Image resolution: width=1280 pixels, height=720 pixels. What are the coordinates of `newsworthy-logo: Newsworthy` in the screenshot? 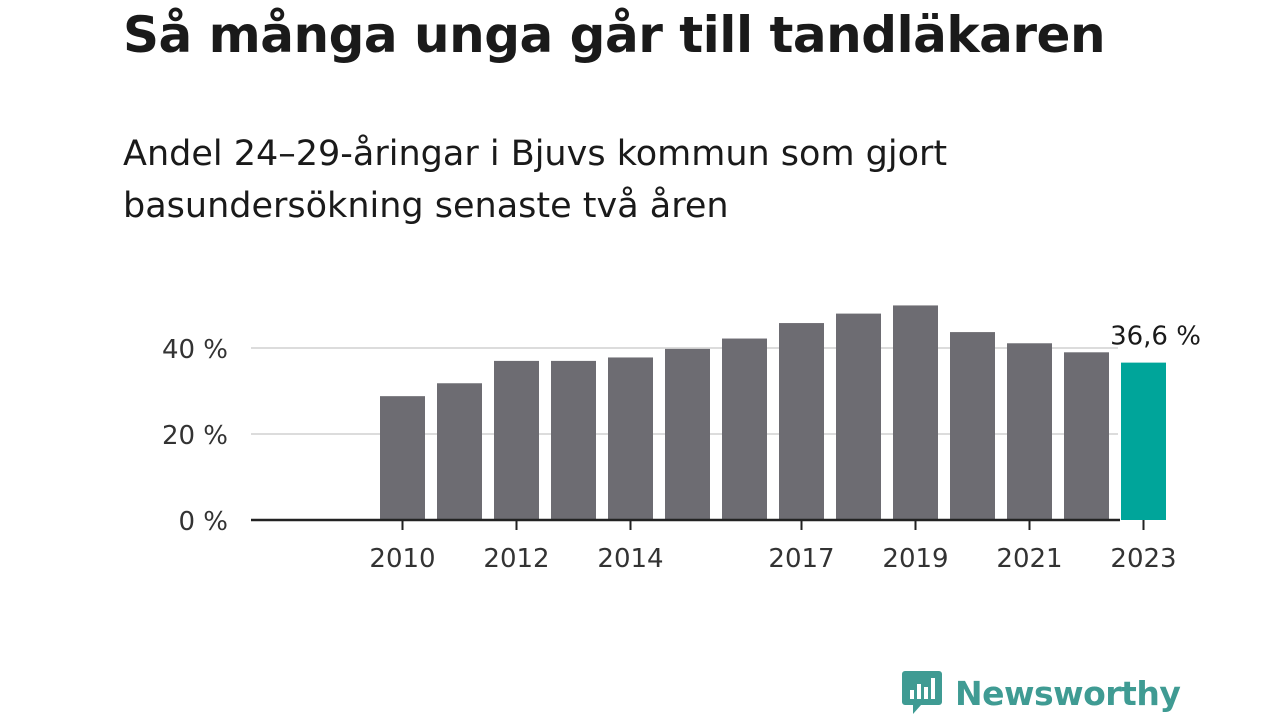 It's located at (1041, 693).